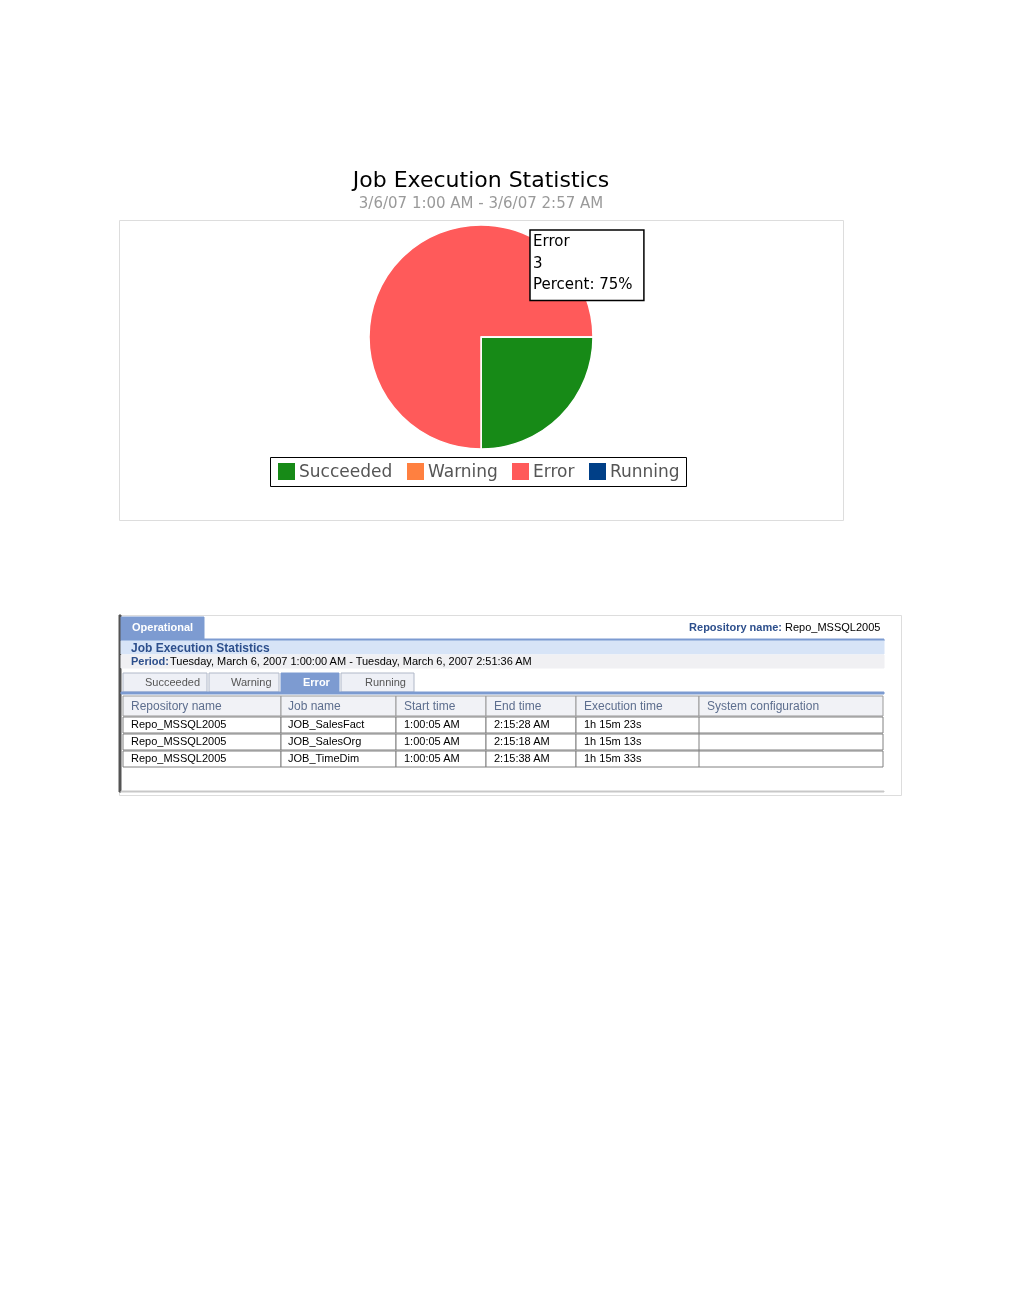 This screenshot has height=1297, width=1009. What do you see at coordinates (385, 682) in the screenshot?
I see `text: Running` at bounding box center [385, 682].